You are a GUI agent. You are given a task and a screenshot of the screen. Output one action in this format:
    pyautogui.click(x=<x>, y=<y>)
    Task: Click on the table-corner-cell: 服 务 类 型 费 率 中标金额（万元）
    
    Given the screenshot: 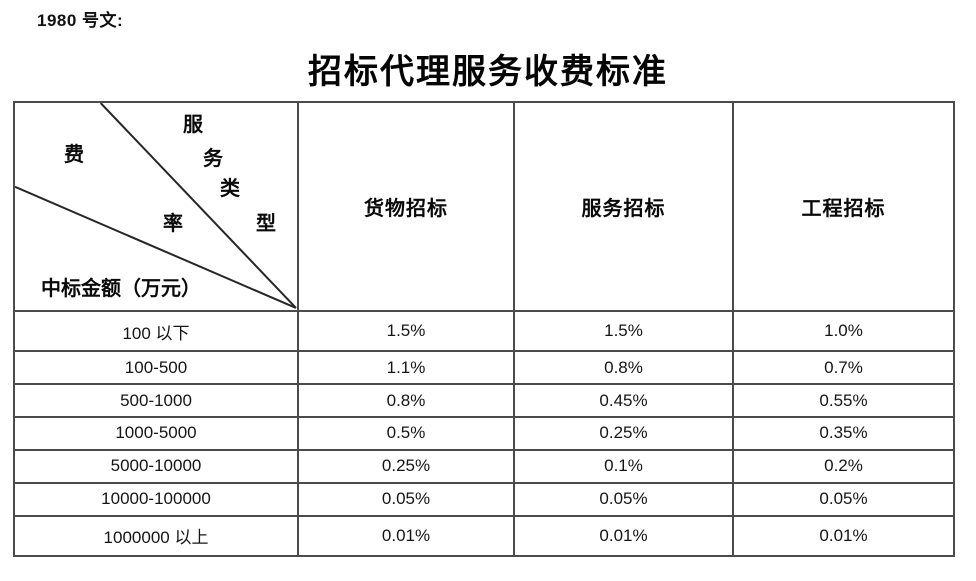 What is the action you would take?
    pyautogui.click(x=156, y=206)
    